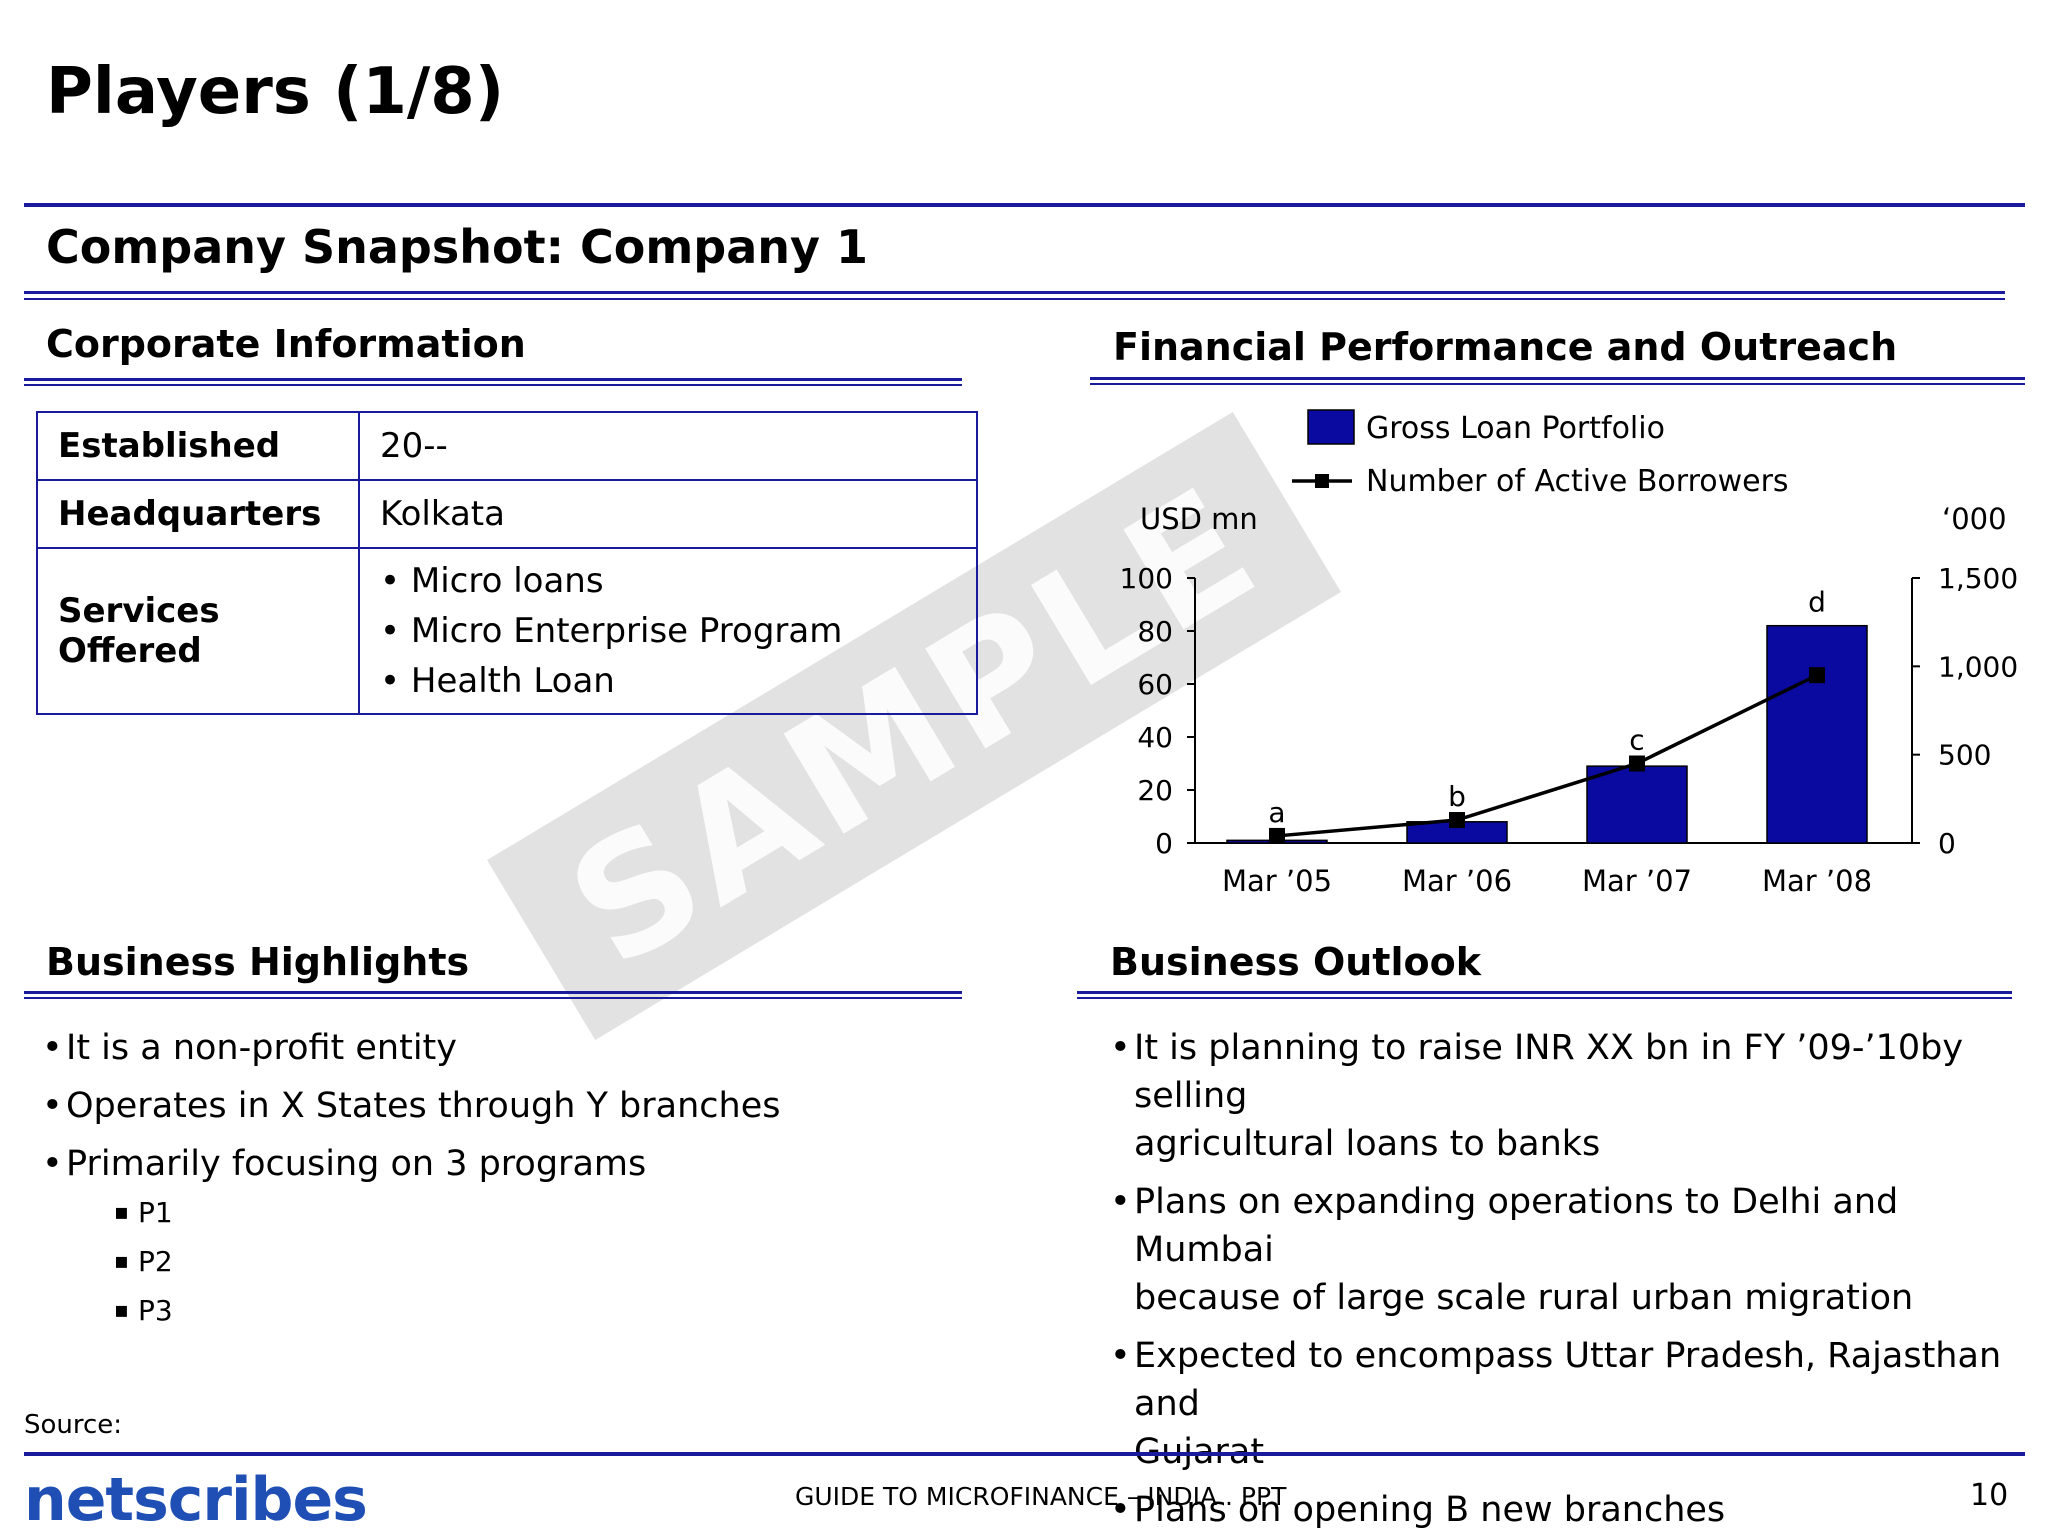  I want to click on table-row: Established 20--, so click(507, 446).